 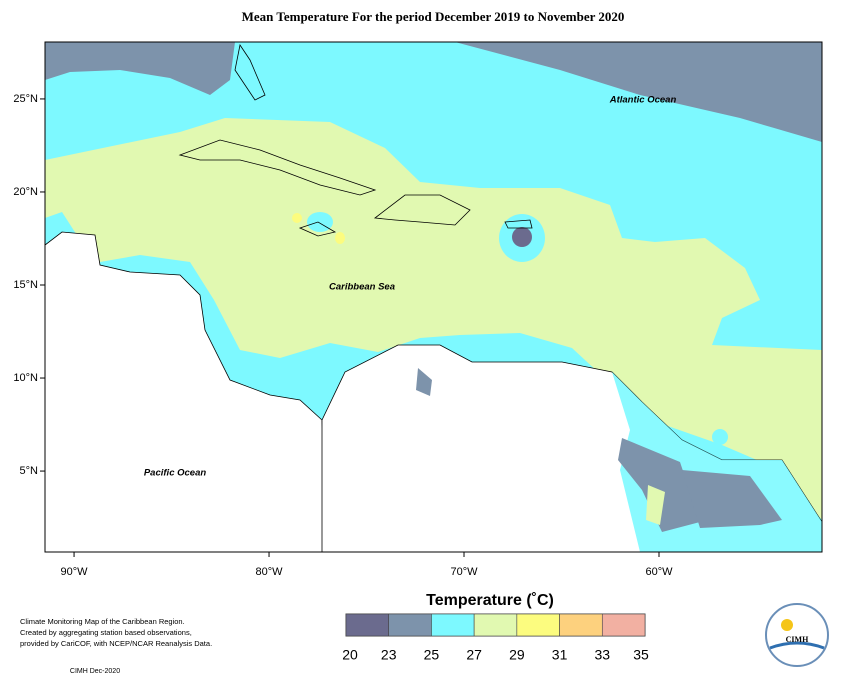 What do you see at coordinates (432, 655) in the screenshot?
I see `legend-tick-label: 25` at bounding box center [432, 655].